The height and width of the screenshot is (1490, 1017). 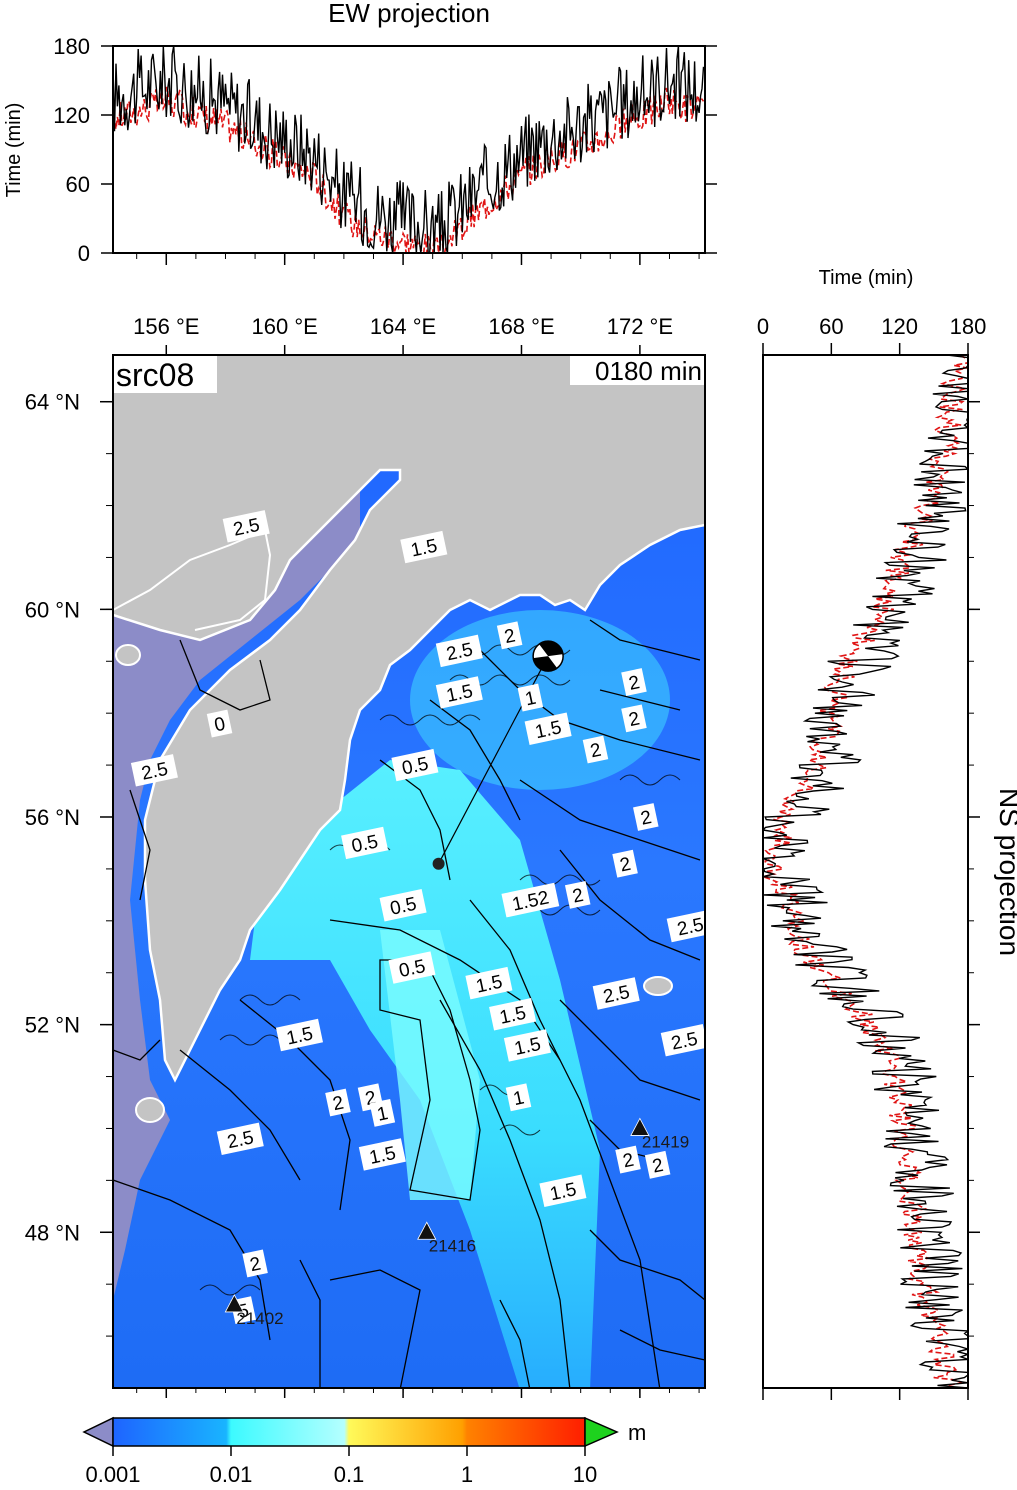 What do you see at coordinates (637, 1432) in the screenshot?
I see `colorbar-unit: m` at bounding box center [637, 1432].